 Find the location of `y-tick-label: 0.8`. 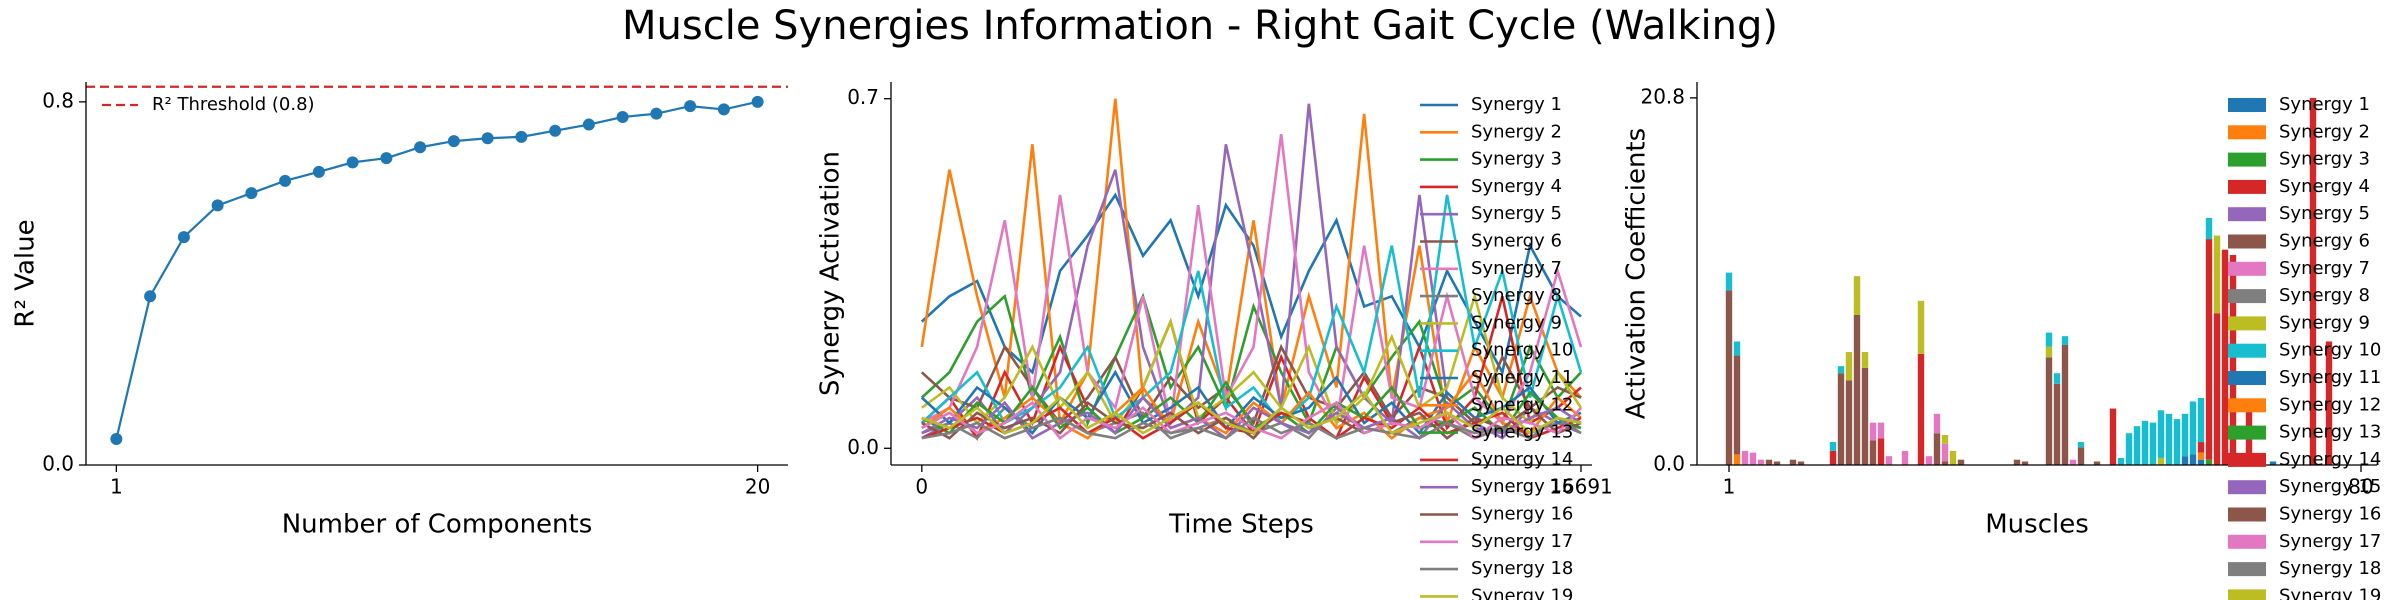

y-tick-label: 0.8 is located at coordinates (58, 100).